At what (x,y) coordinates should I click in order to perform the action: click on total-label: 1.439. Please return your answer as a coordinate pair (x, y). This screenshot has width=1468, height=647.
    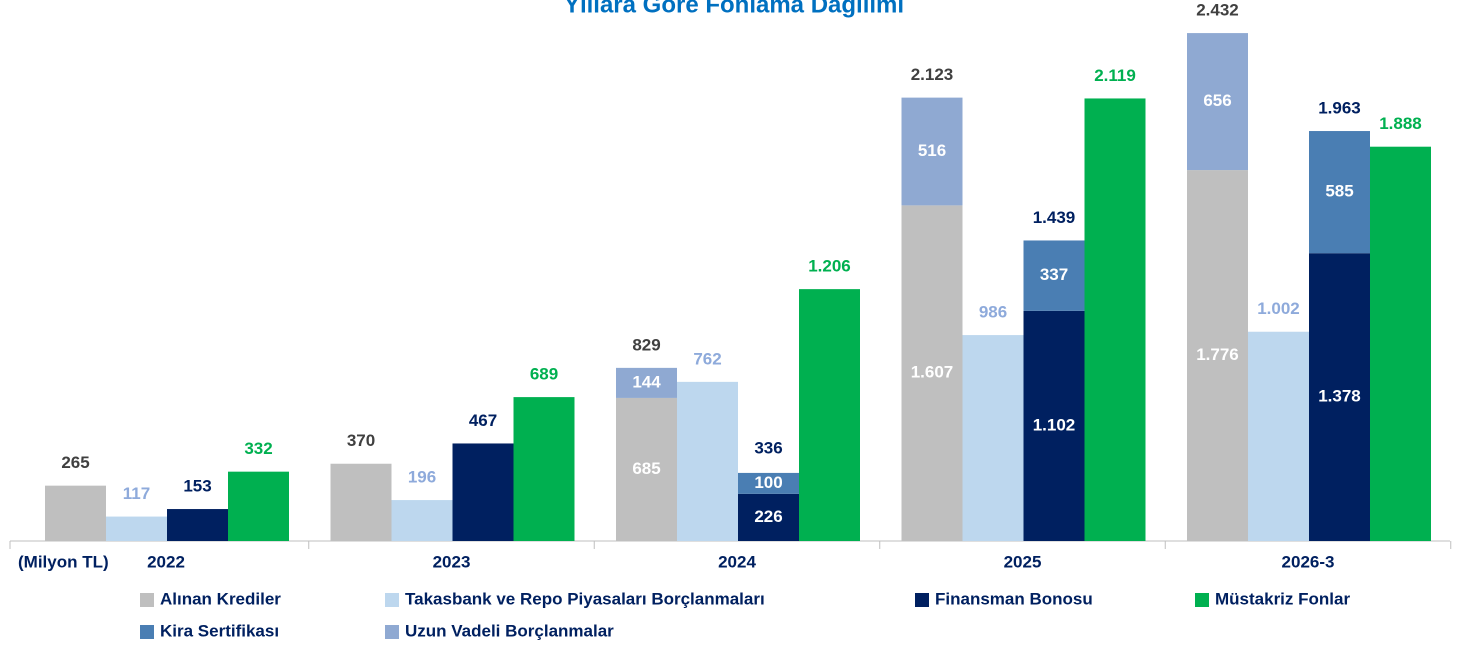
    Looking at the image, I should click on (1054, 217).